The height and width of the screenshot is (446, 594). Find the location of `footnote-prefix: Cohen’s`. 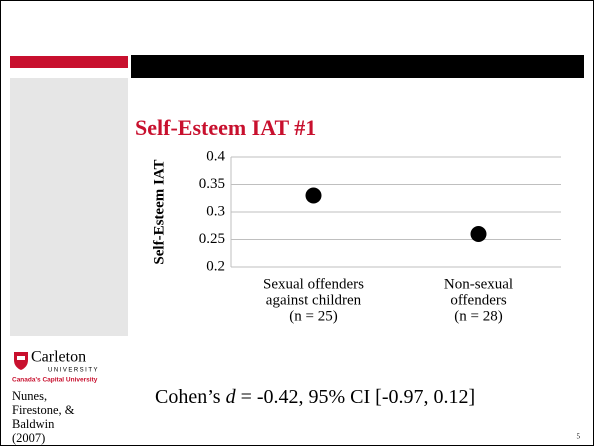

footnote-prefix: Cohen’s is located at coordinates (190, 397).